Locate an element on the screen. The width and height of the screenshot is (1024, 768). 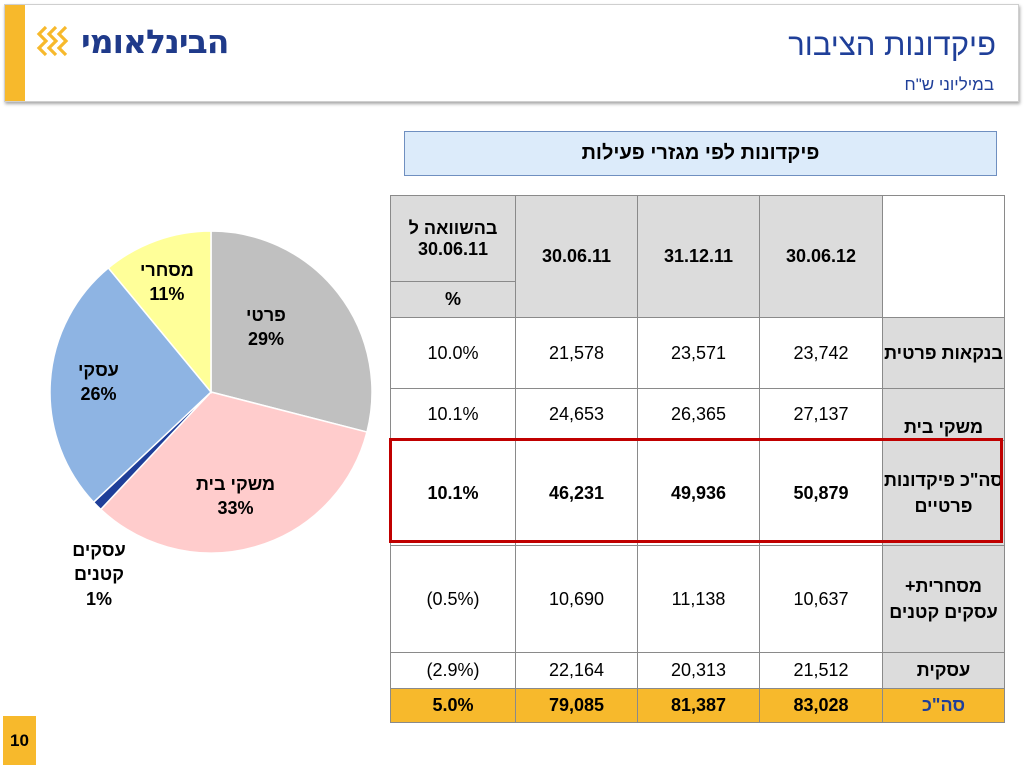
row-label: סה"כ is located at coordinates (943, 705).